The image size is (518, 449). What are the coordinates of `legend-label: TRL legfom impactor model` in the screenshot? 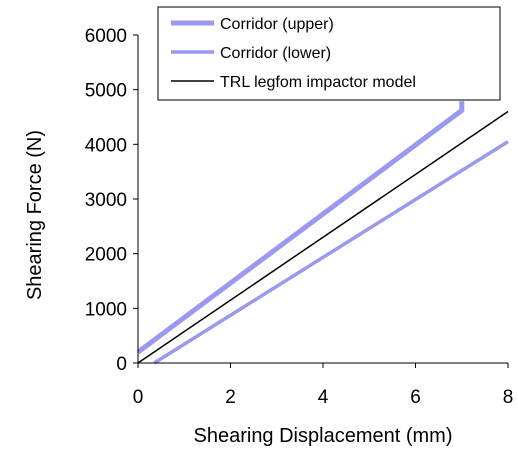 It's located at (318, 82).